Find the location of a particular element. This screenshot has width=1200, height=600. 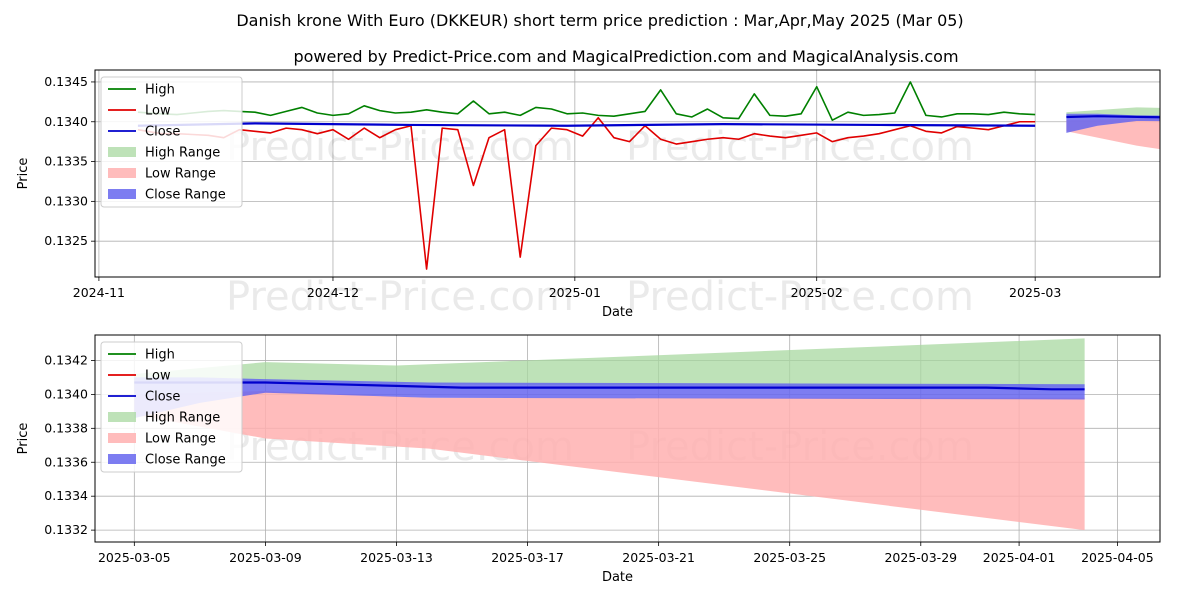

close-range-band is located at coordinates (1113, 123).